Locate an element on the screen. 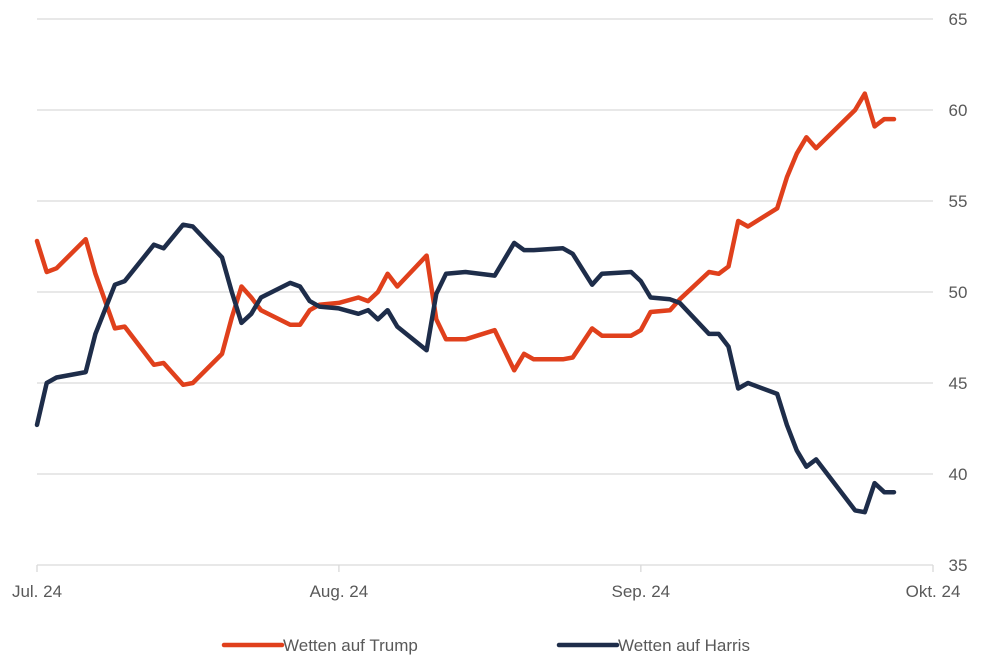  x-tick-label: Okt. 24 is located at coordinates (933, 591).